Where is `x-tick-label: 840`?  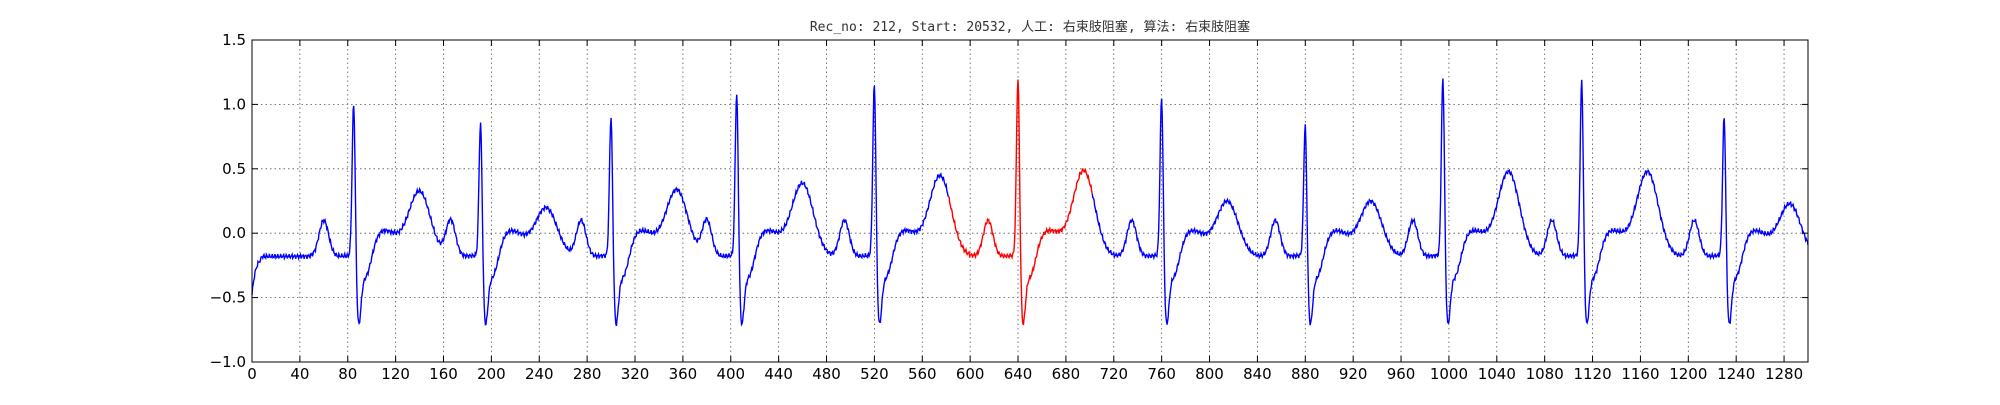 x-tick-label: 840 is located at coordinates (1257, 374).